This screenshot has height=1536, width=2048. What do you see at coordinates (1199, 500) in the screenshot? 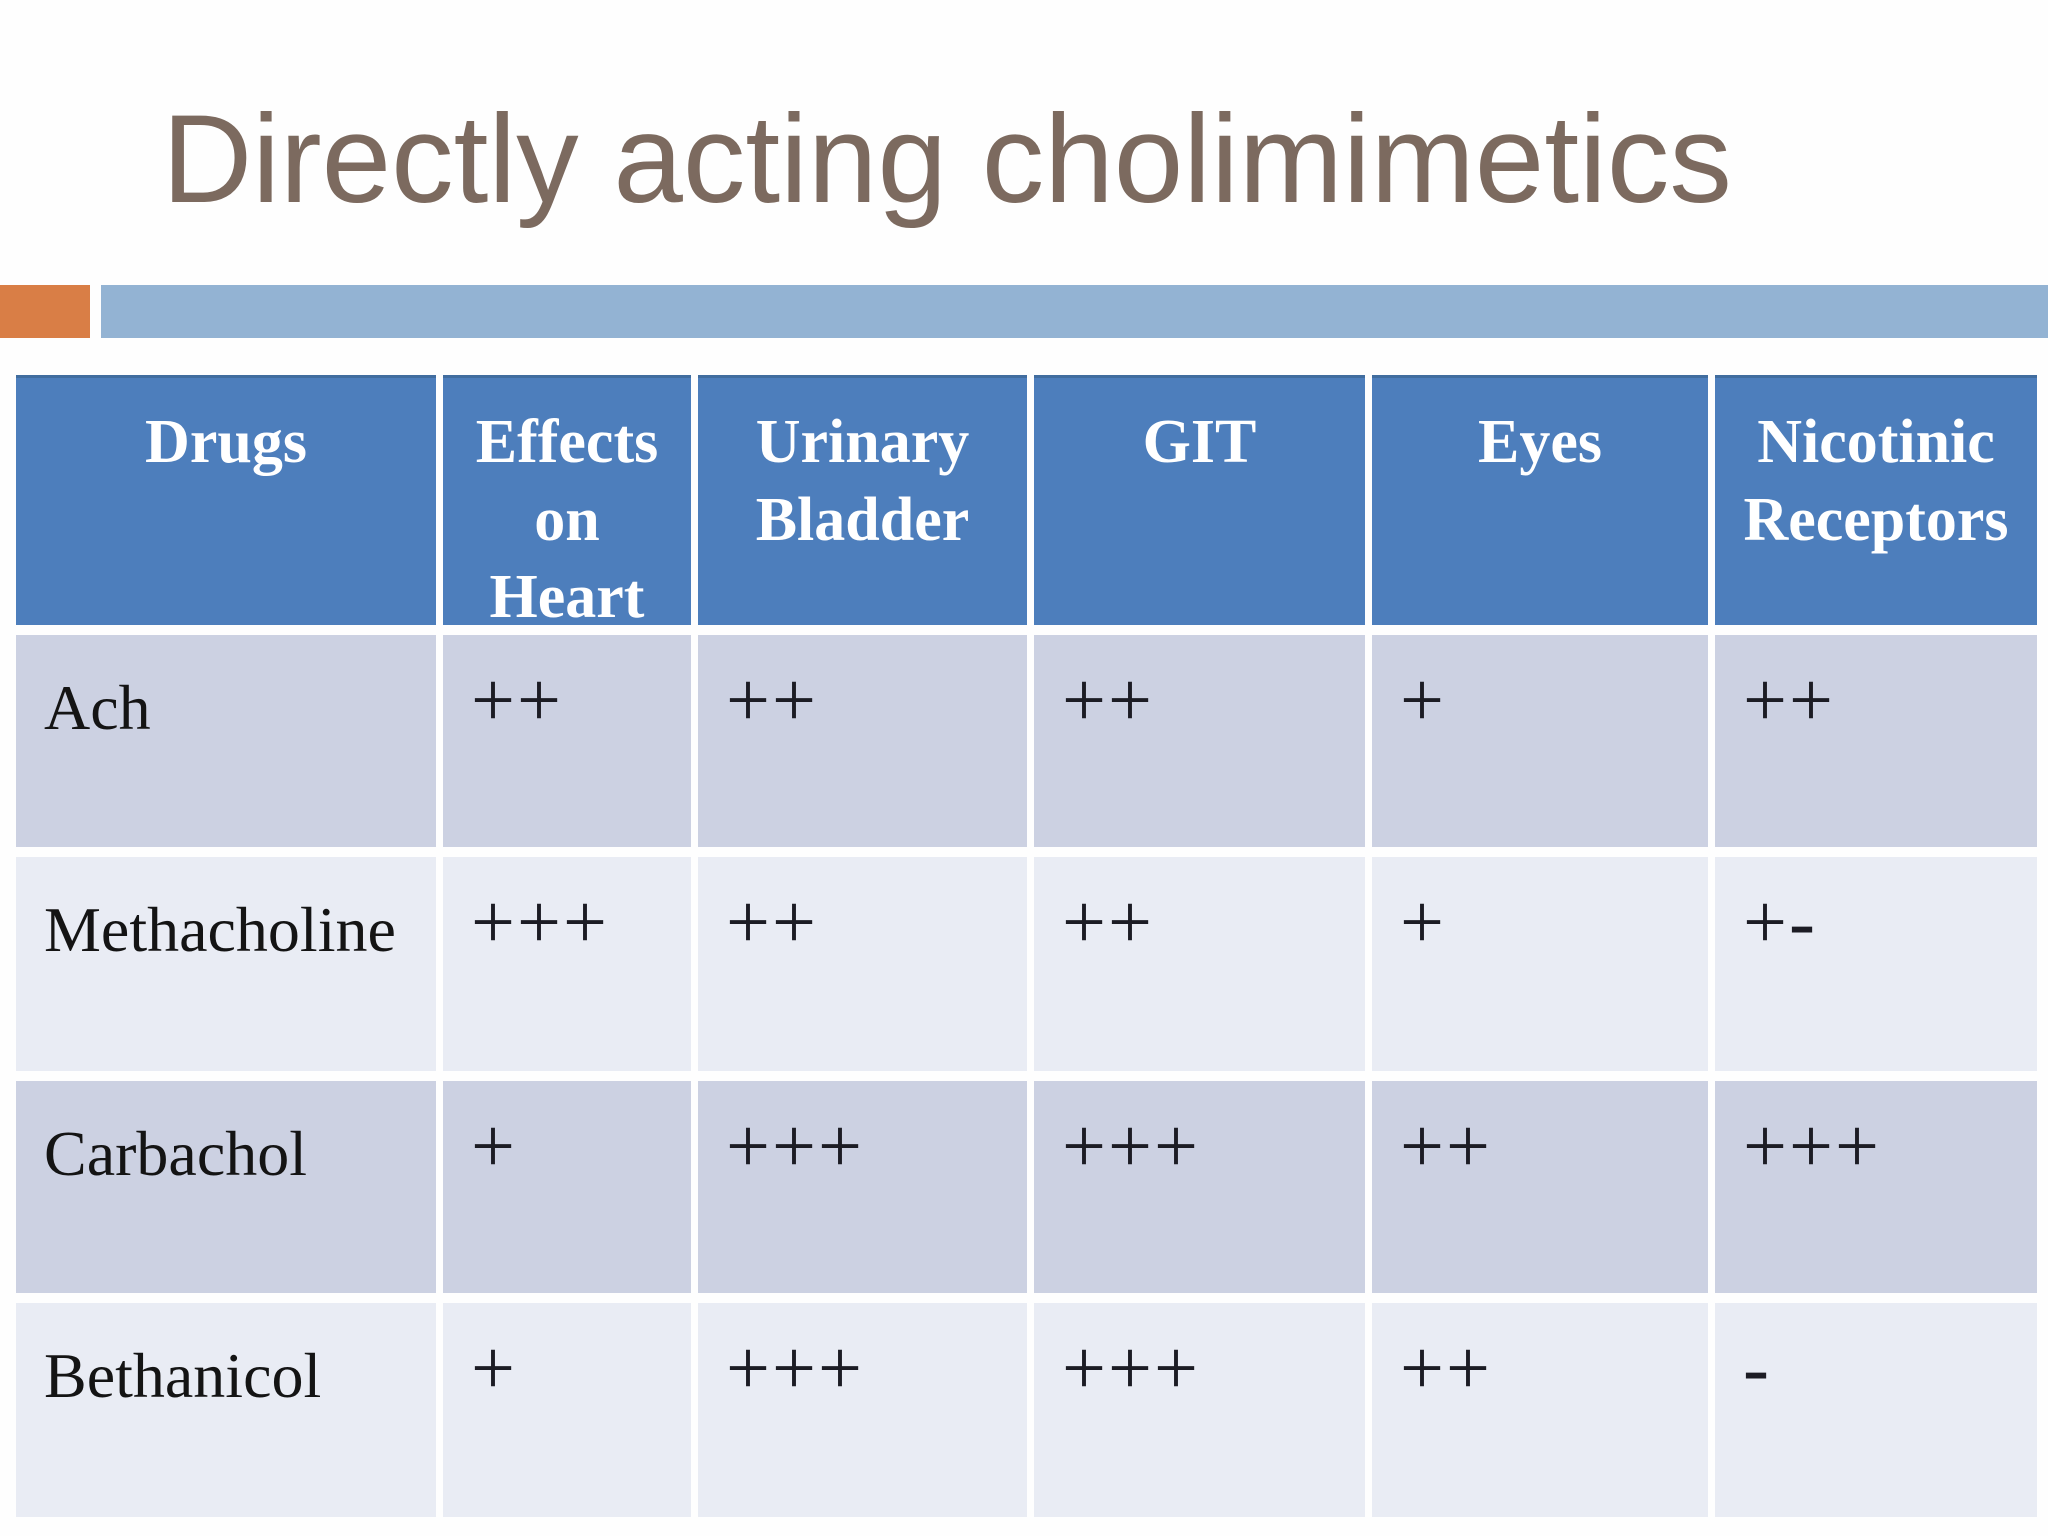
I see `column-header-git: GIT` at bounding box center [1199, 500].